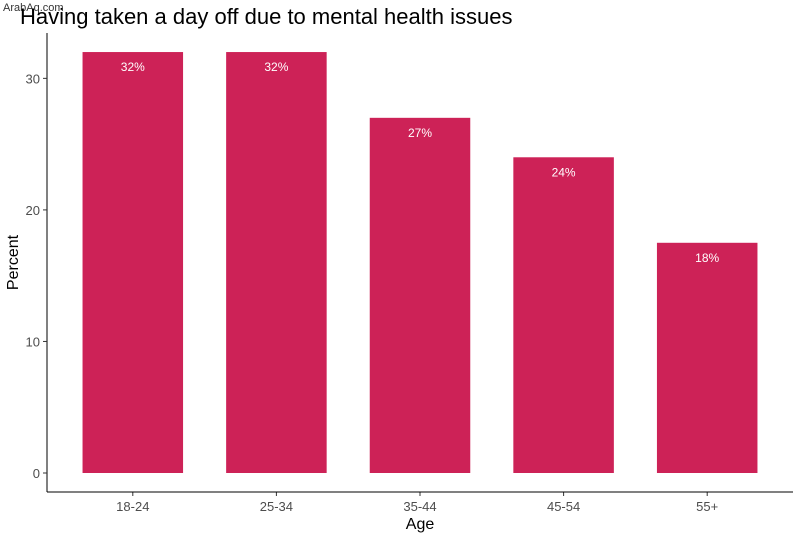 The image size is (800, 538). Describe the element at coordinates (564, 172) in the screenshot. I see `data-label-45-54: 24%` at that location.